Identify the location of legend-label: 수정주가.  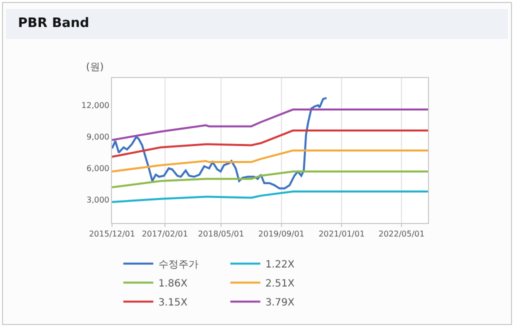
(178, 265).